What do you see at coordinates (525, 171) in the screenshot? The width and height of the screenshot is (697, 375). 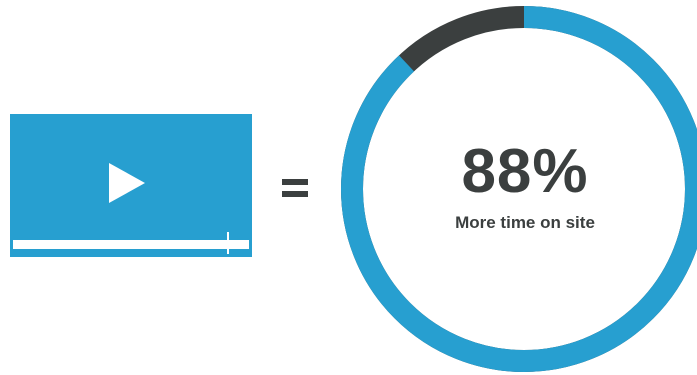 I see `stat-value: 88%` at bounding box center [525, 171].